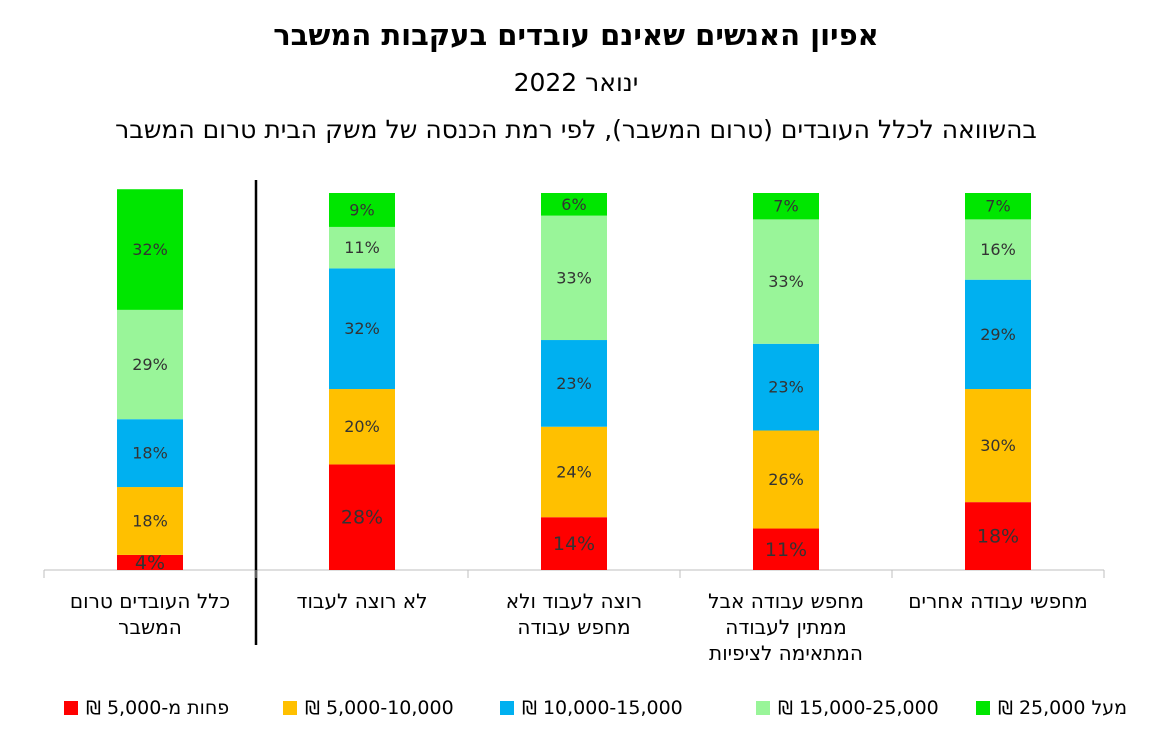 This screenshot has height=752, width=1152. What do you see at coordinates (576, 35) in the screenshot?
I see `chart-title: אפיון האנשים שאינם עובדים בעקבות המשבר` at bounding box center [576, 35].